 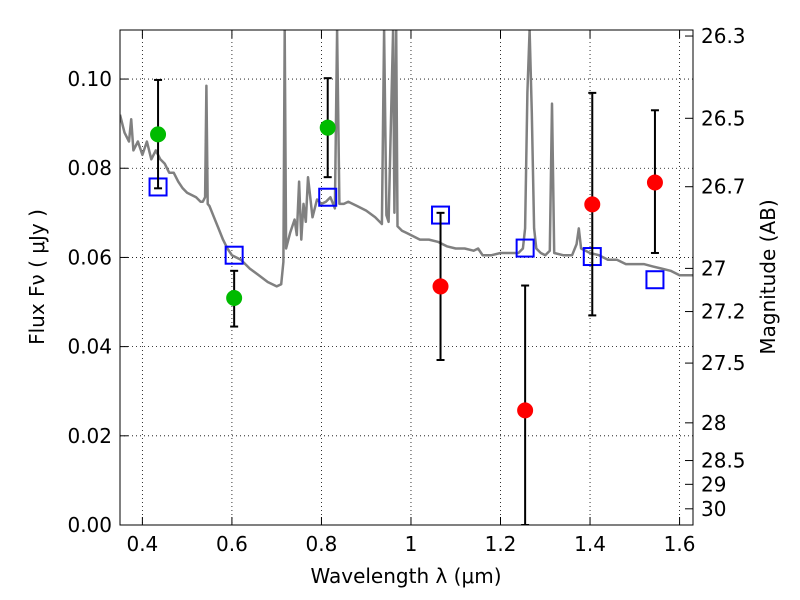 I want to click on y-tick-label: 0.06, so click(x=89, y=257).